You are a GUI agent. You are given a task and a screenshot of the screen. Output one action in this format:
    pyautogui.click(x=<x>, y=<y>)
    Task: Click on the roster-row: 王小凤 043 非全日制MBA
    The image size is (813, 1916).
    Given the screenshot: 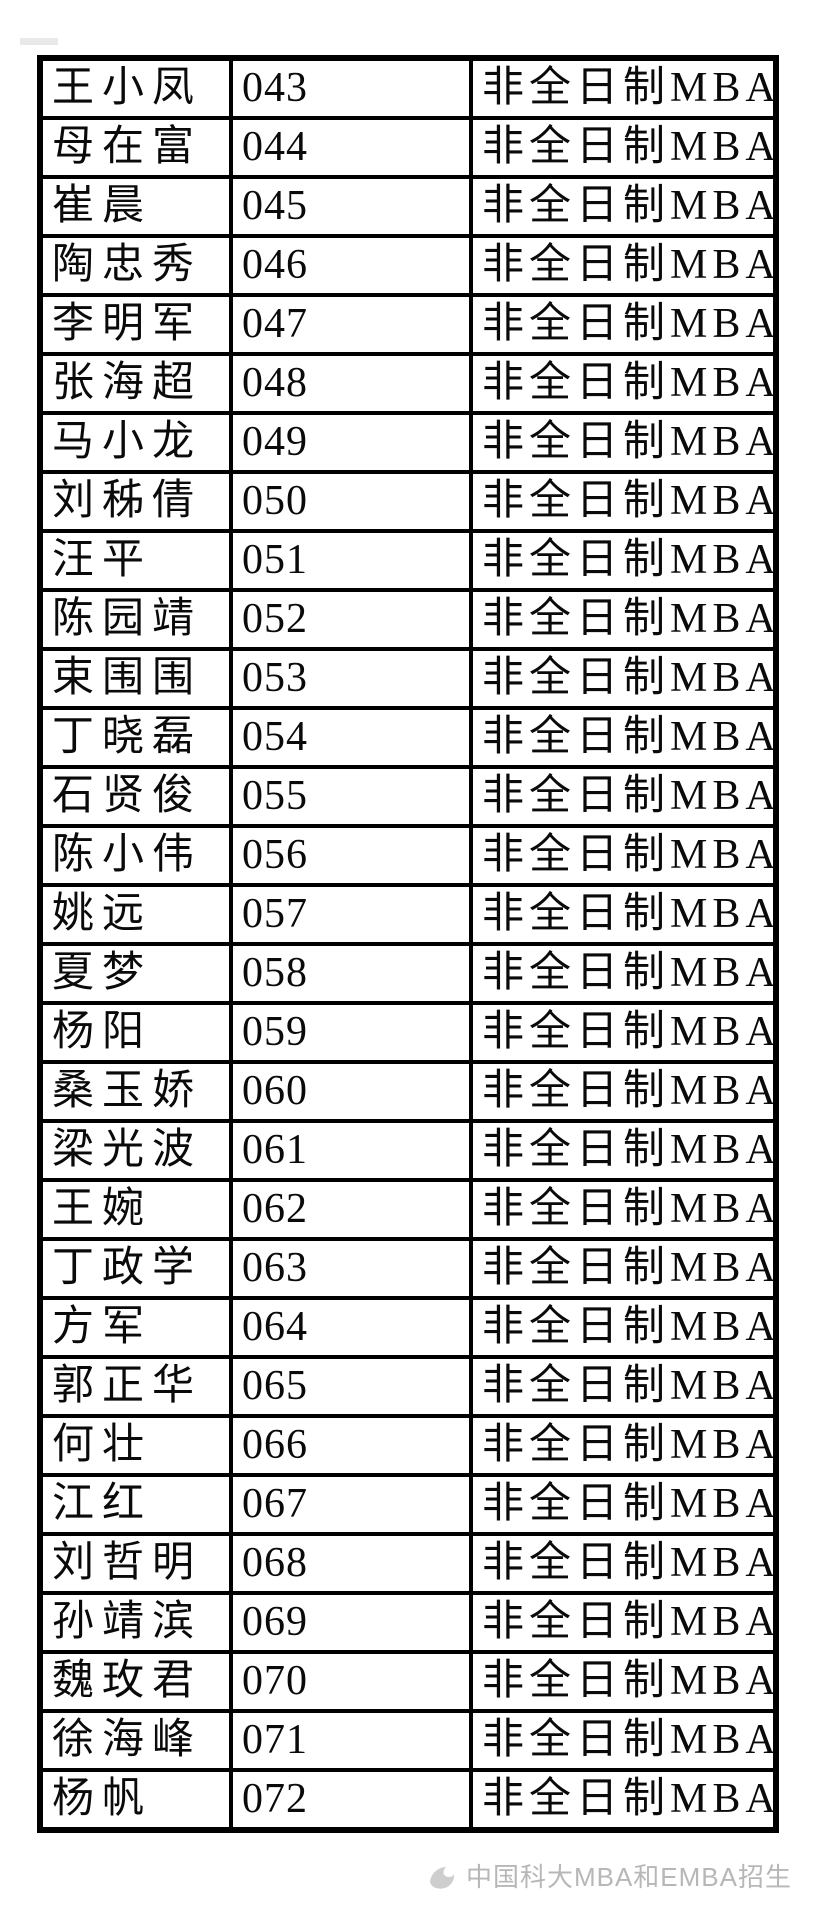 What is the action you would take?
    pyautogui.click(x=408, y=88)
    